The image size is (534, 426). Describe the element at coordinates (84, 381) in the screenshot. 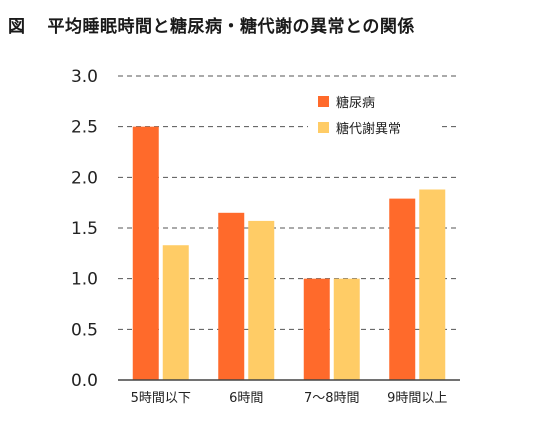

I see `y-tick-label: 0.0` at that location.